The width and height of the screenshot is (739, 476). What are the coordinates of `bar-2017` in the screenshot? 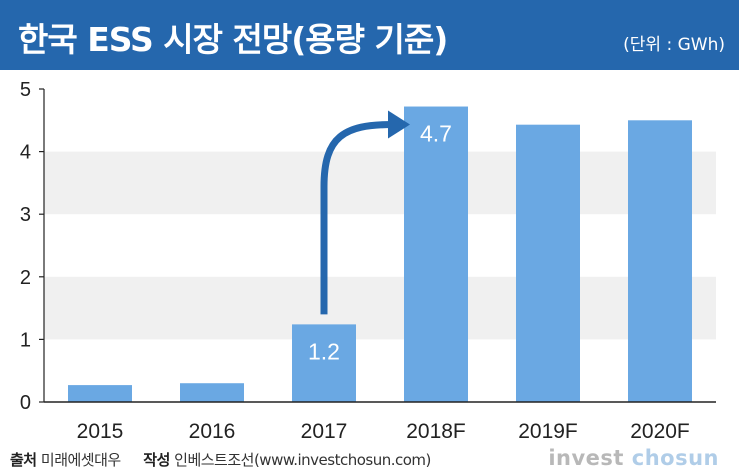 It's located at (324, 363).